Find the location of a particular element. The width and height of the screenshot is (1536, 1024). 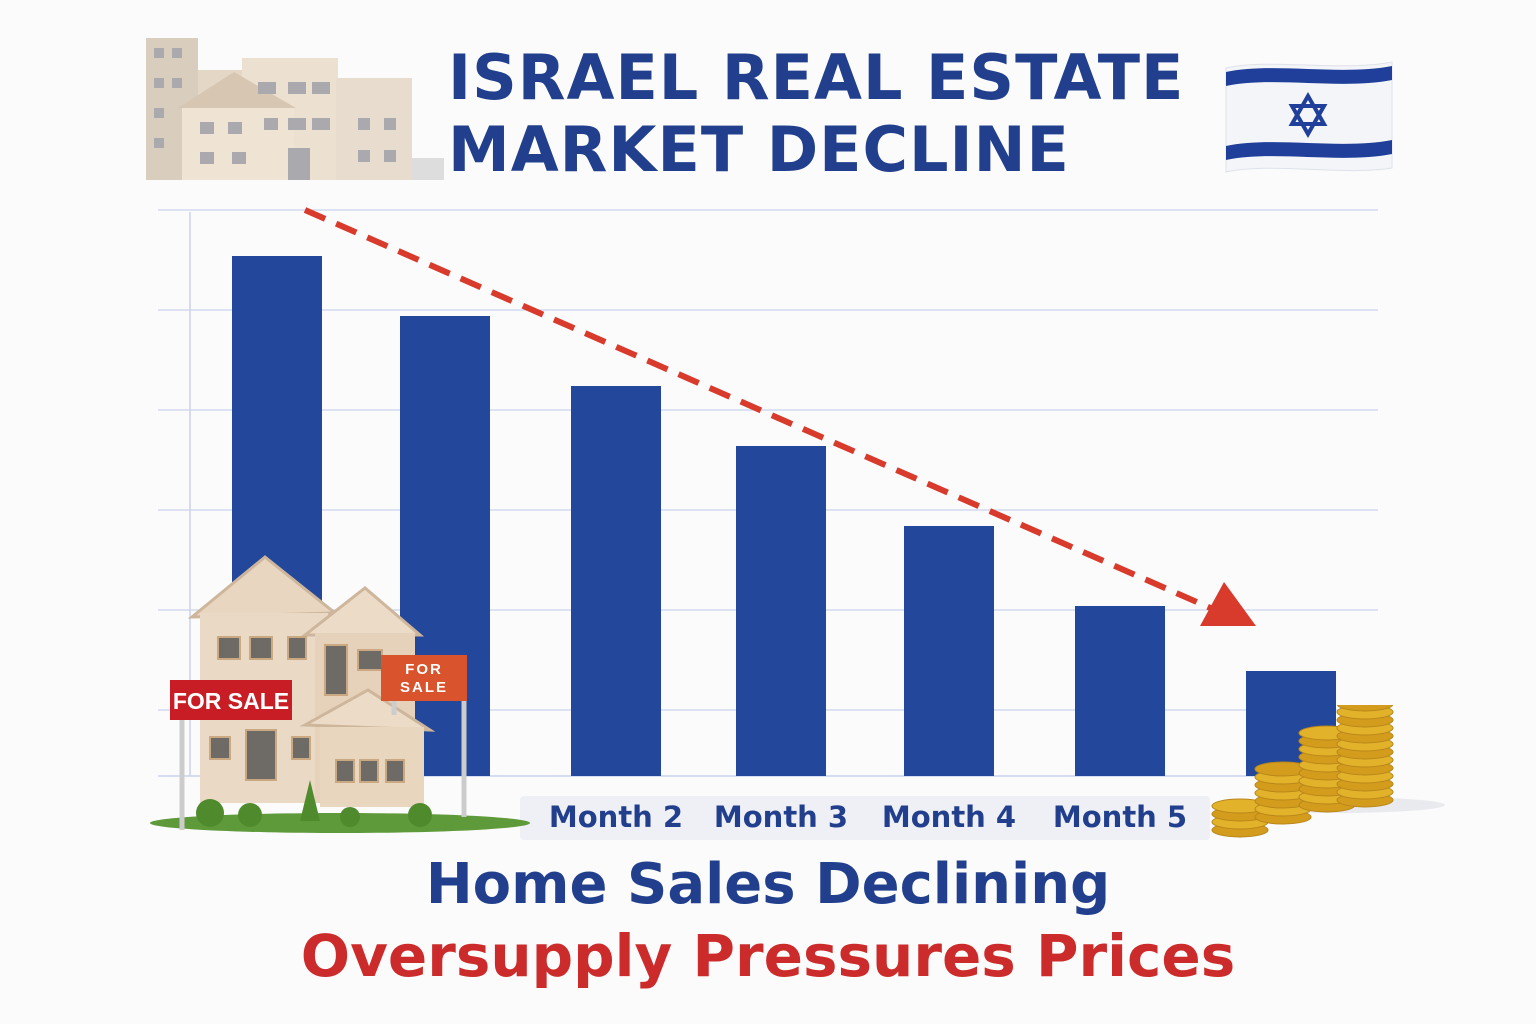

gold-coins-icon is located at coordinates (1327, 768).